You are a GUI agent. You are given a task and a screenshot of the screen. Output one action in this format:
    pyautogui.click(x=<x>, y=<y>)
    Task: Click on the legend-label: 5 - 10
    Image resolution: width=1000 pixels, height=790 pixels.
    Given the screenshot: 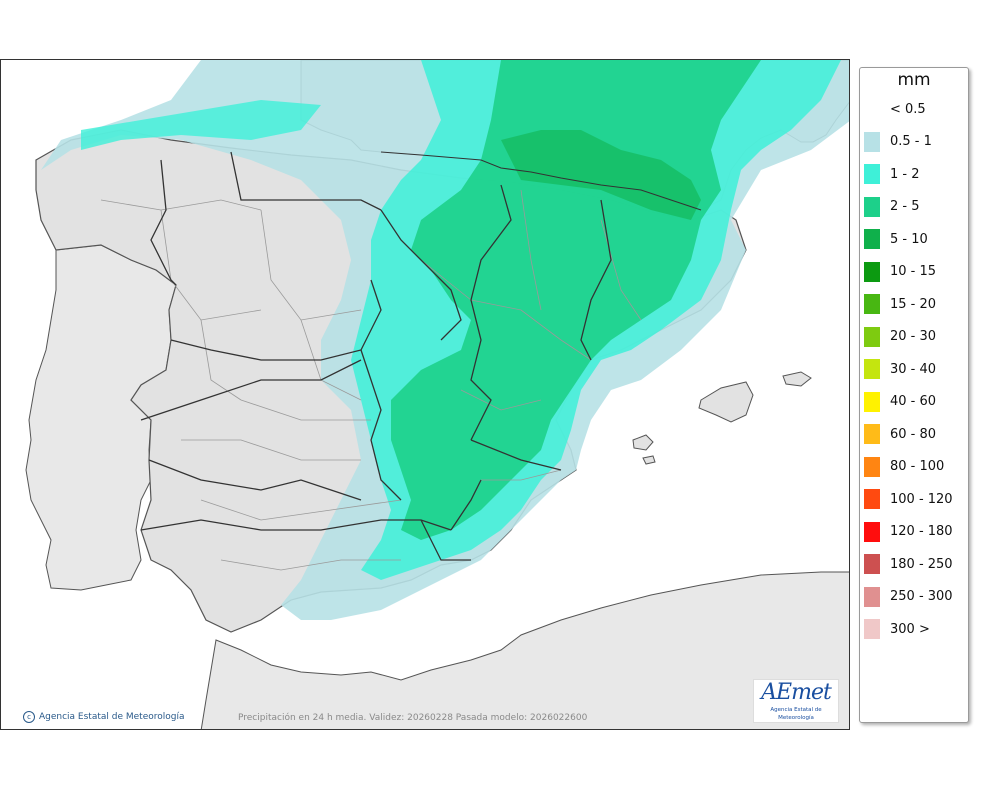 What is the action you would take?
    pyautogui.click(x=909, y=239)
    